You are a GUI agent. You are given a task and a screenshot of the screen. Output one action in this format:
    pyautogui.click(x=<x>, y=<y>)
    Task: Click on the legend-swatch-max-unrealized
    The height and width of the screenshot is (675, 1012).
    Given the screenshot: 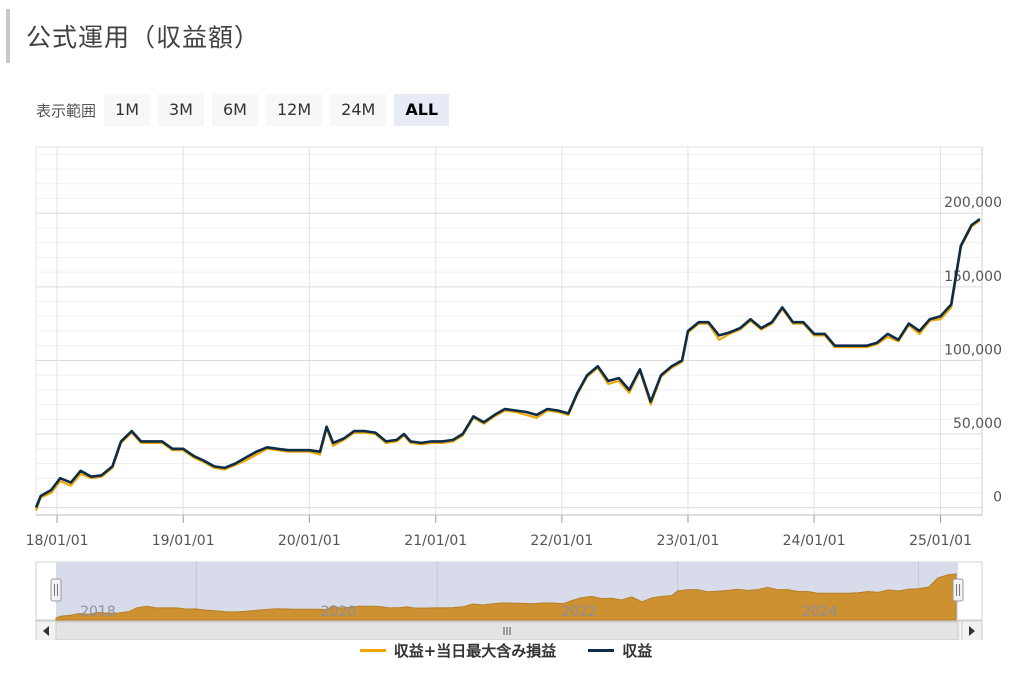 What is the action you would take?
    pyautogui.click(x=372, y=650)
    